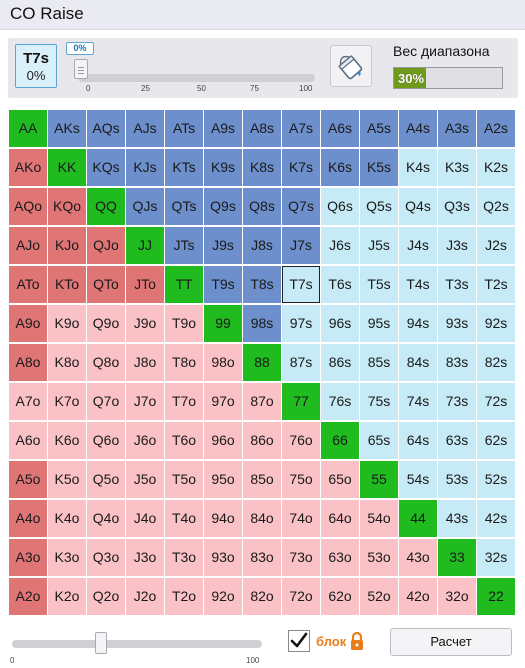 The width and height of the screenshot is (525, 668). I want to click on hand-cell: J4s, so click(418, 245).